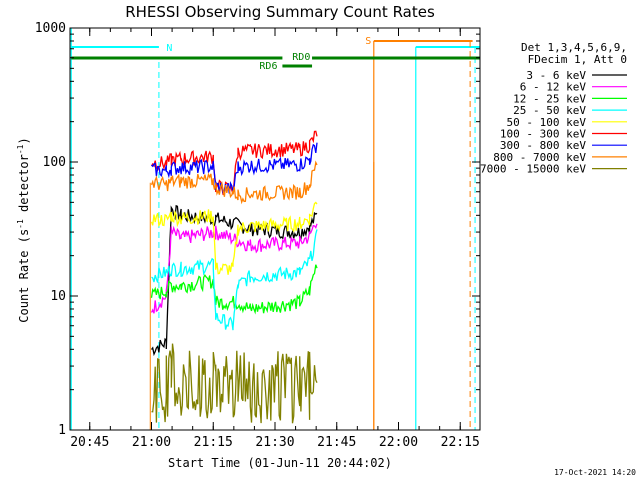  What do you see at coordinates (539, 157) in the screenshot?
I see `legend-label-7: 800 - 7000 keV` at bounding box center [539, 157].